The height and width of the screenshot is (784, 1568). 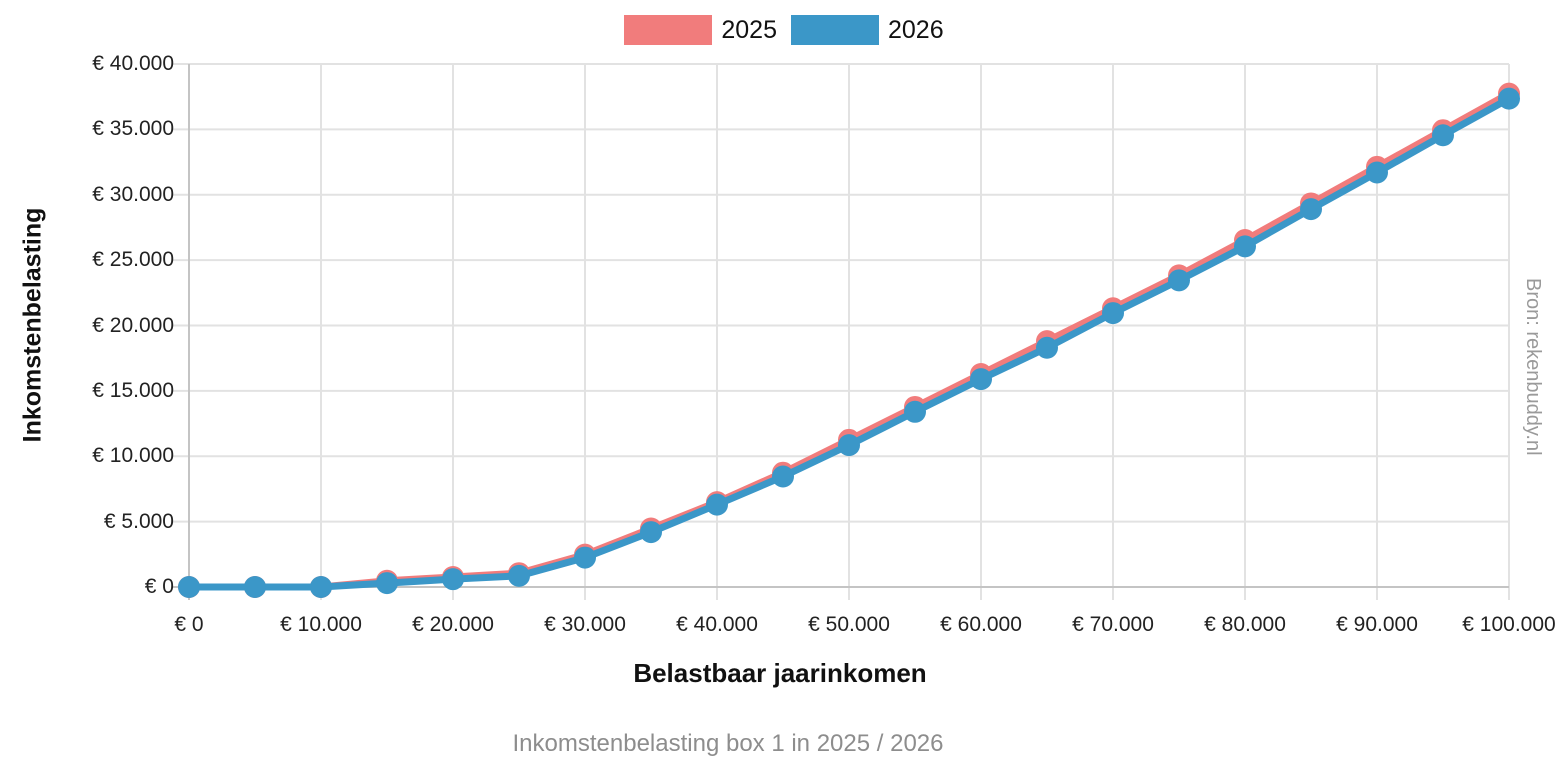 What do you see at coordinates (133, 63) in the screenshot?
I see `y-tick-label: € 40.000` at bounding box center [133, 63].